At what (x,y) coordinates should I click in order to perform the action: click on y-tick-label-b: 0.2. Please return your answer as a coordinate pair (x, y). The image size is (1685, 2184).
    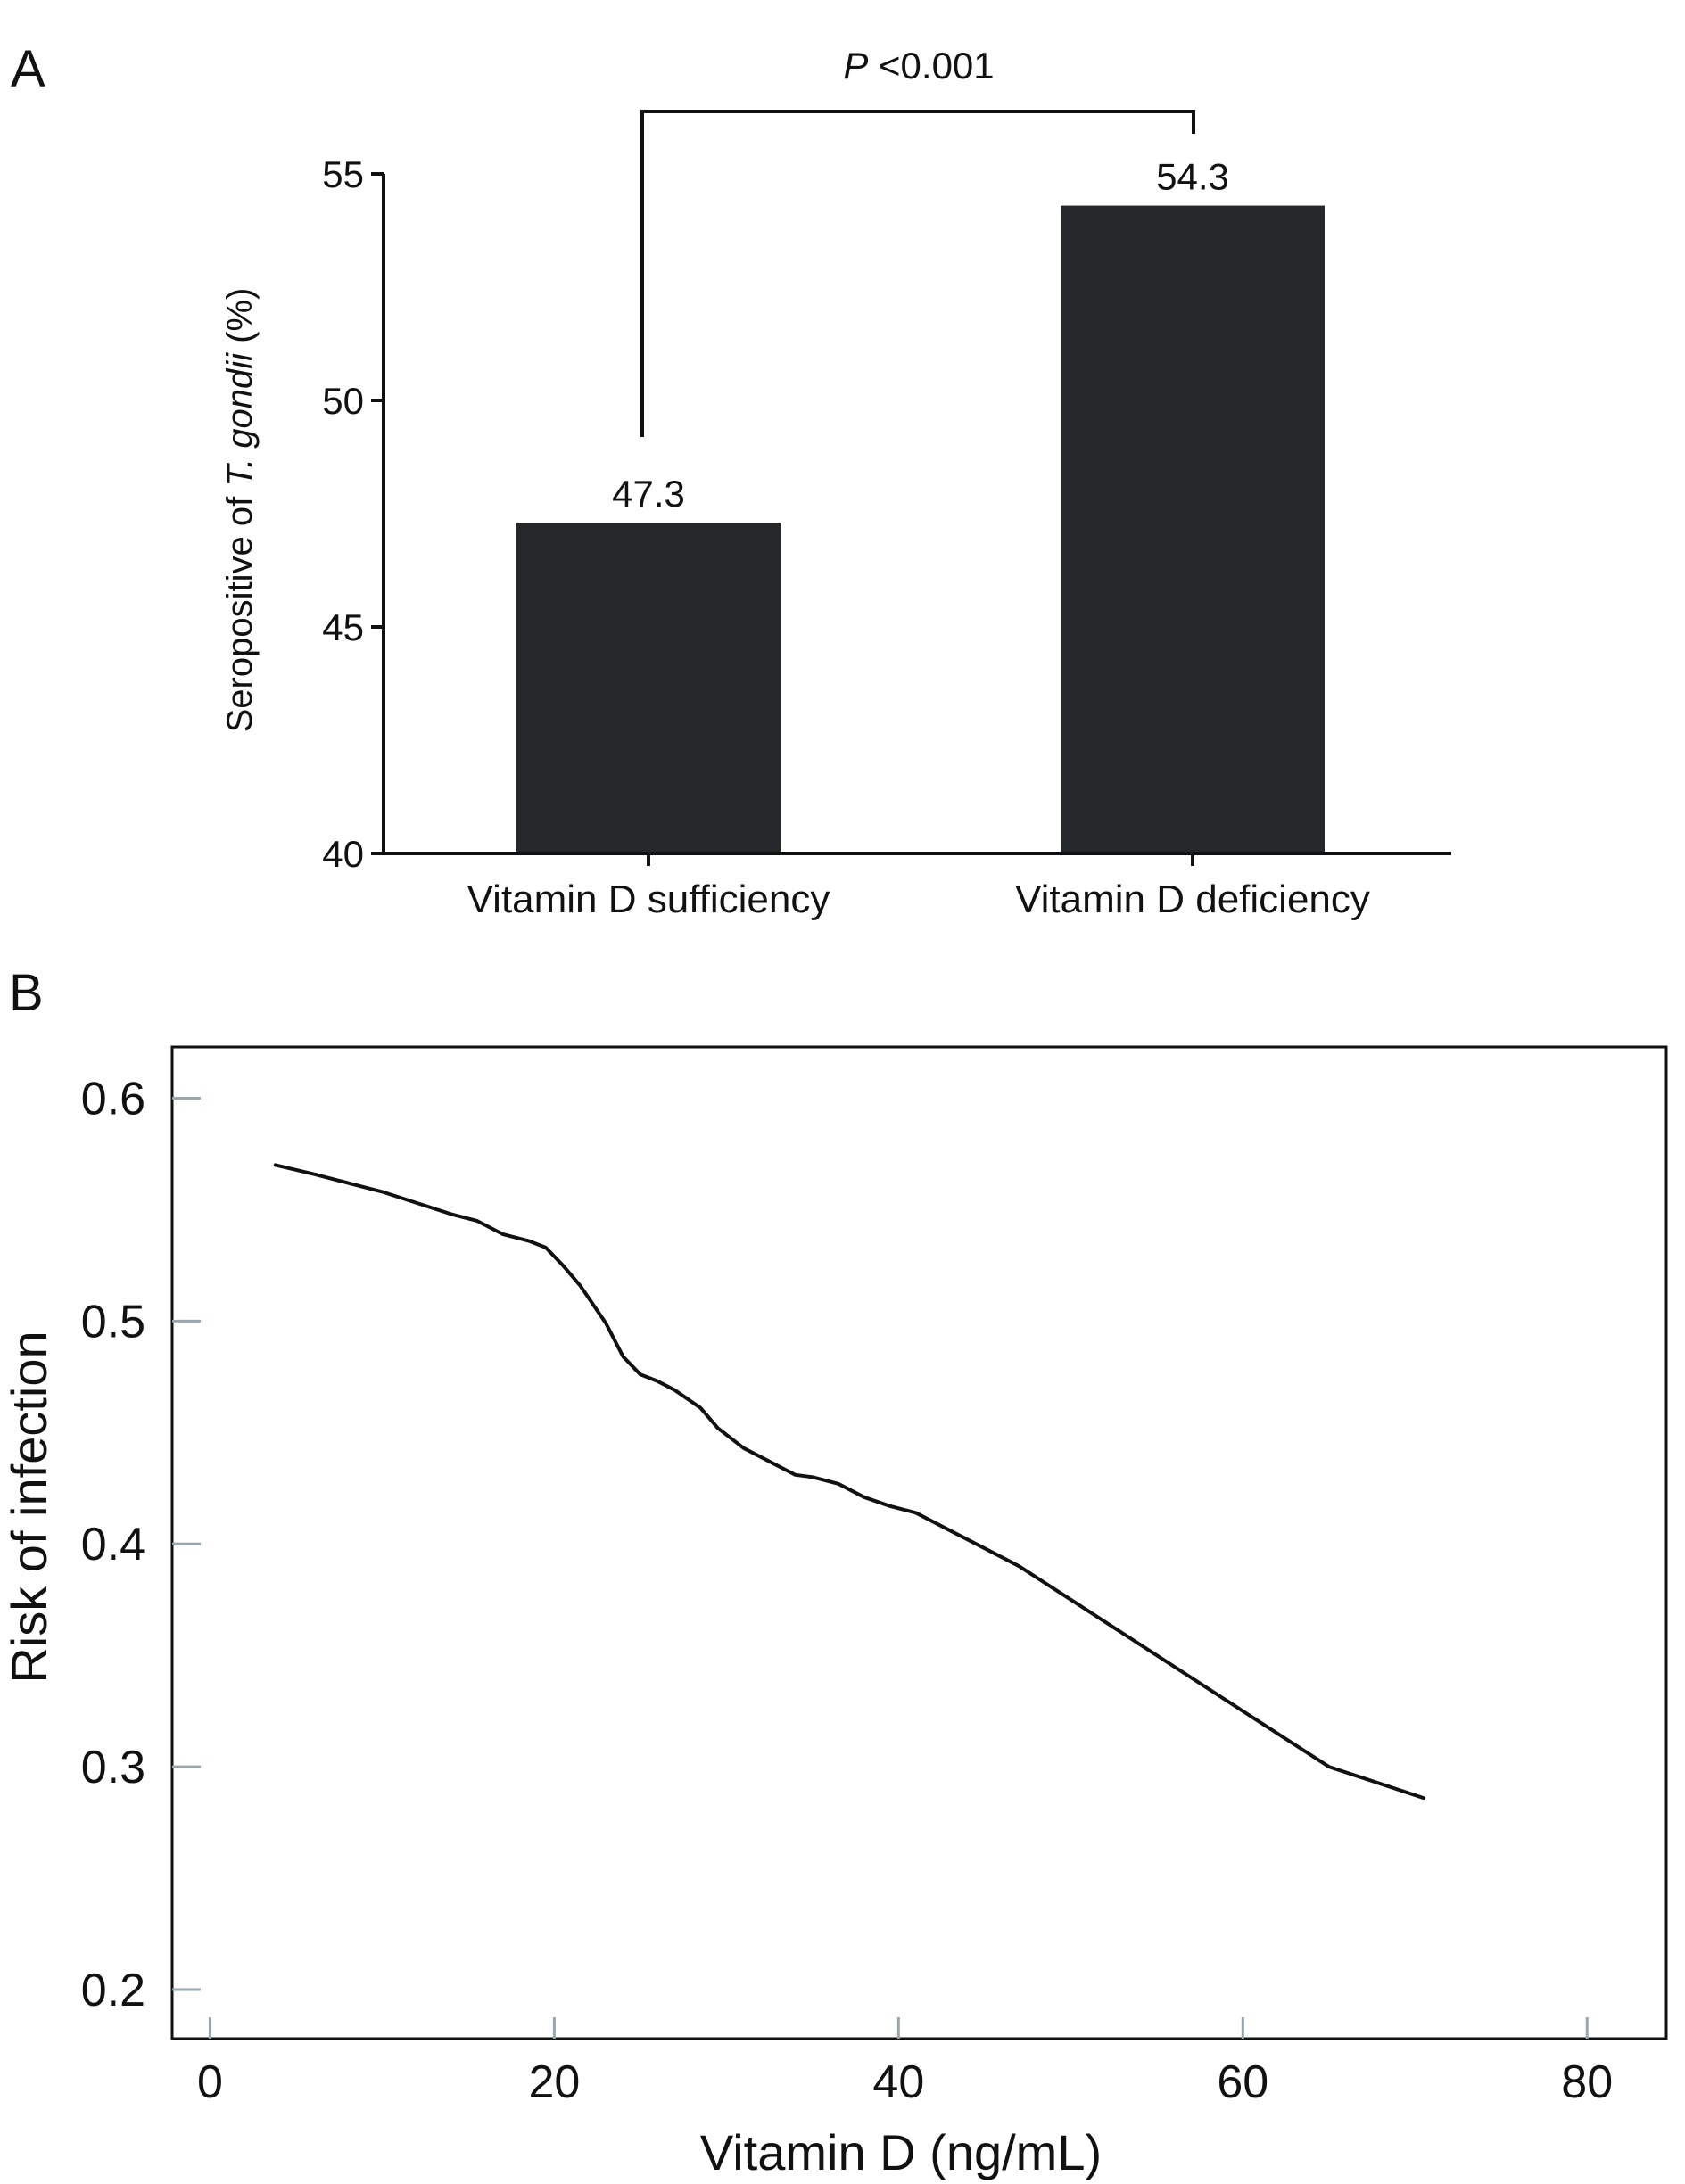
    Looking at the image, I should click on (113, 1990).